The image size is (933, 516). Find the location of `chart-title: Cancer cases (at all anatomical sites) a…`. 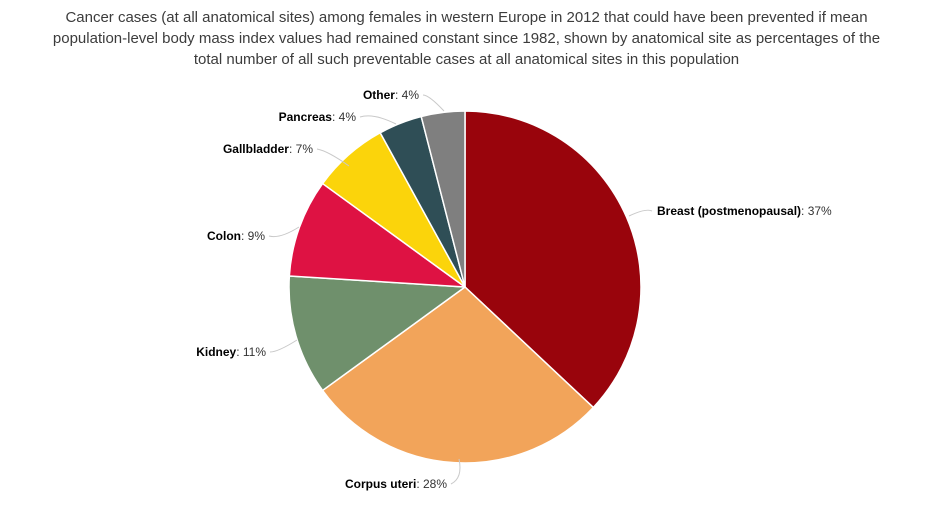

chart-title: Cancer cases (at all anatomical sites) a… is located at coordinates (466, 38).